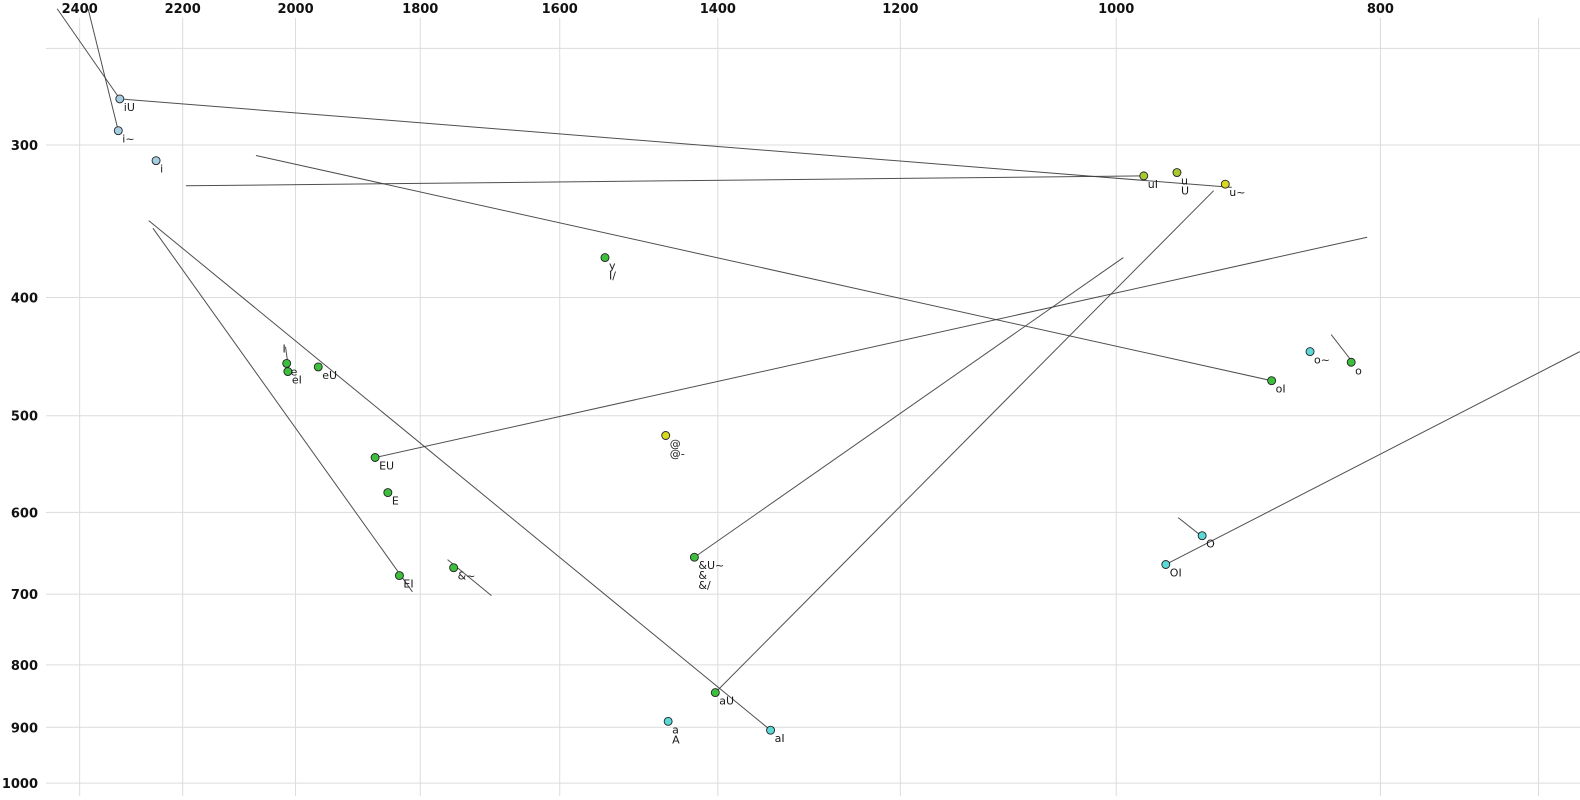 The width and height of the screenshot is (1580, 800). What do you see at coordinates (1380, 9) in the screenshot?
I see `x-tick-label: 800` at bounding box center [1380, 9].